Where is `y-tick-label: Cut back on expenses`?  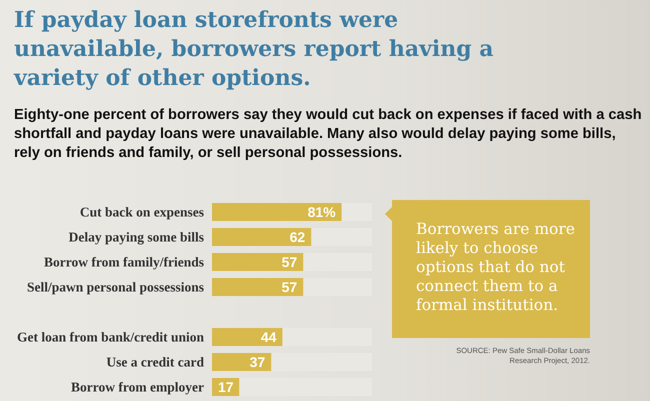 y-tick-label: Cut back on expenses is located at coordinates (142, 212).